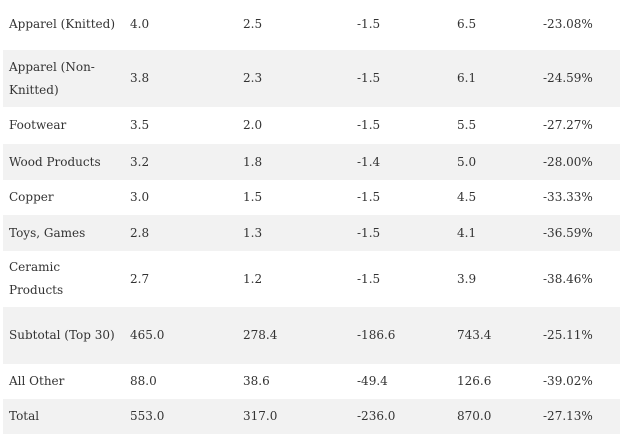 The width and height of the screenshot is (620, 434). I want to click on value-cell: -33.33%, so click(568, 197).